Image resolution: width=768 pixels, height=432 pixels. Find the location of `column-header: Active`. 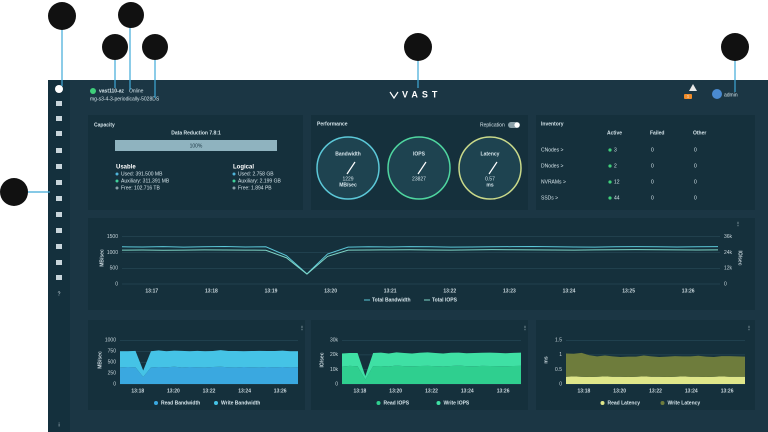

column-header: Active is located at coordinates (614, 133).